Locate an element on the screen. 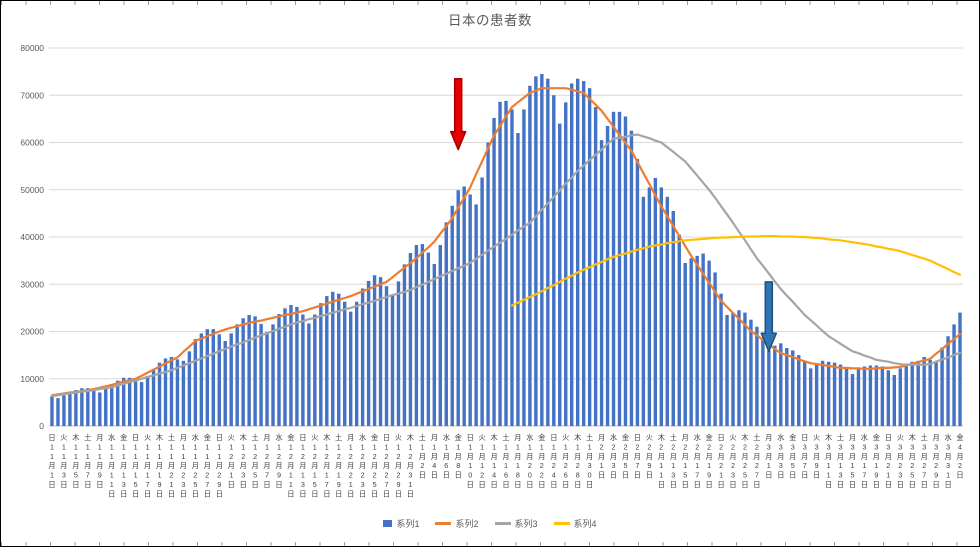 The width and height of the screenshot is (980, 547). chart-legend: 系列1 系列2 系列3 系列4 is located at coordinates (490, 523).